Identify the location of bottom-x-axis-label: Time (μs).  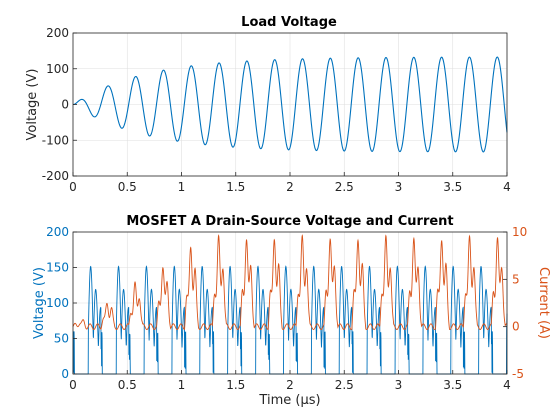
(289, 400).